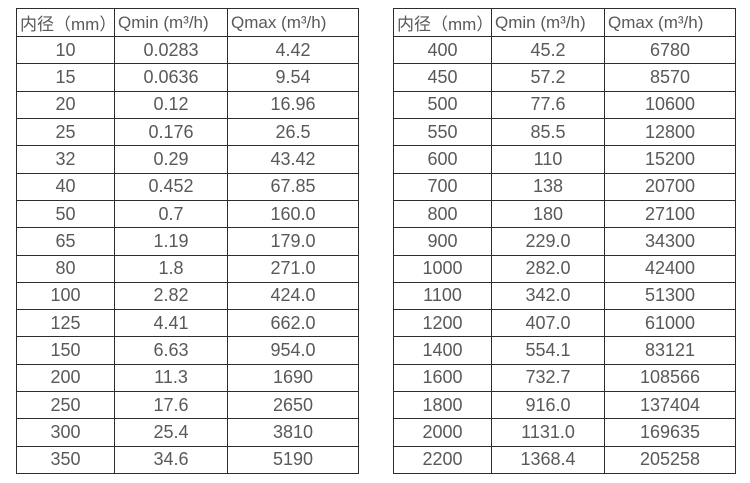 This screenshot has height=483, width=750. Describe the element at coordinates (171, 405) in the screenshot. I see `qmin-cell: 17.6` at that location.